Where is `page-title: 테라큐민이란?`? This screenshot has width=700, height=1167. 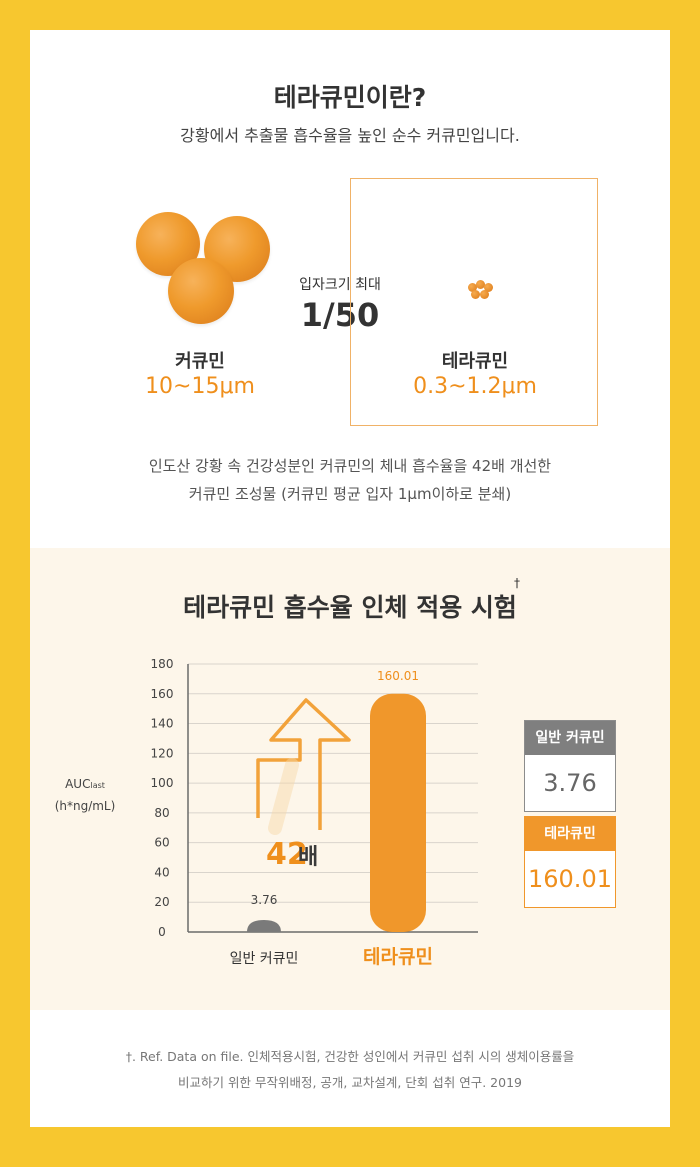
page-title: 테라큐민이란? is located at coordinates (350, 97).